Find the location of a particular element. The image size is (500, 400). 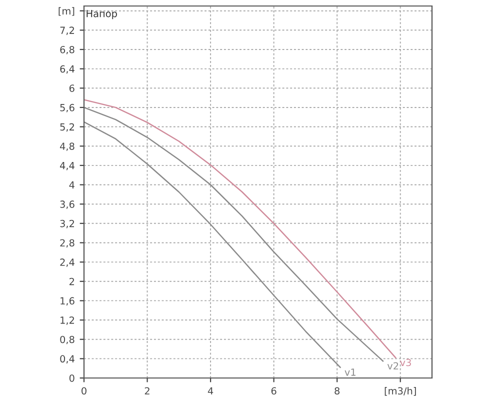

x-tick-label: 4 is located at coordinates (211, 390).